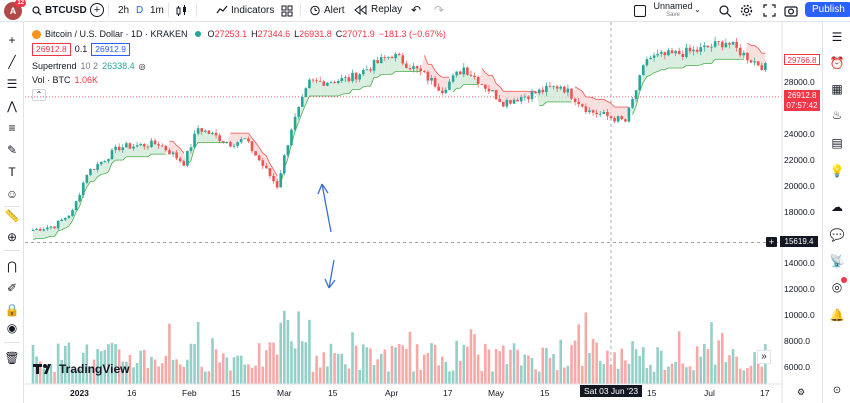 The height and width of the screenshot is (403, 850). Describe the element at coordinates (39, 95) in the screenshot. I see `collapse-legend-chevron-up-icon: ⌃` at that location.